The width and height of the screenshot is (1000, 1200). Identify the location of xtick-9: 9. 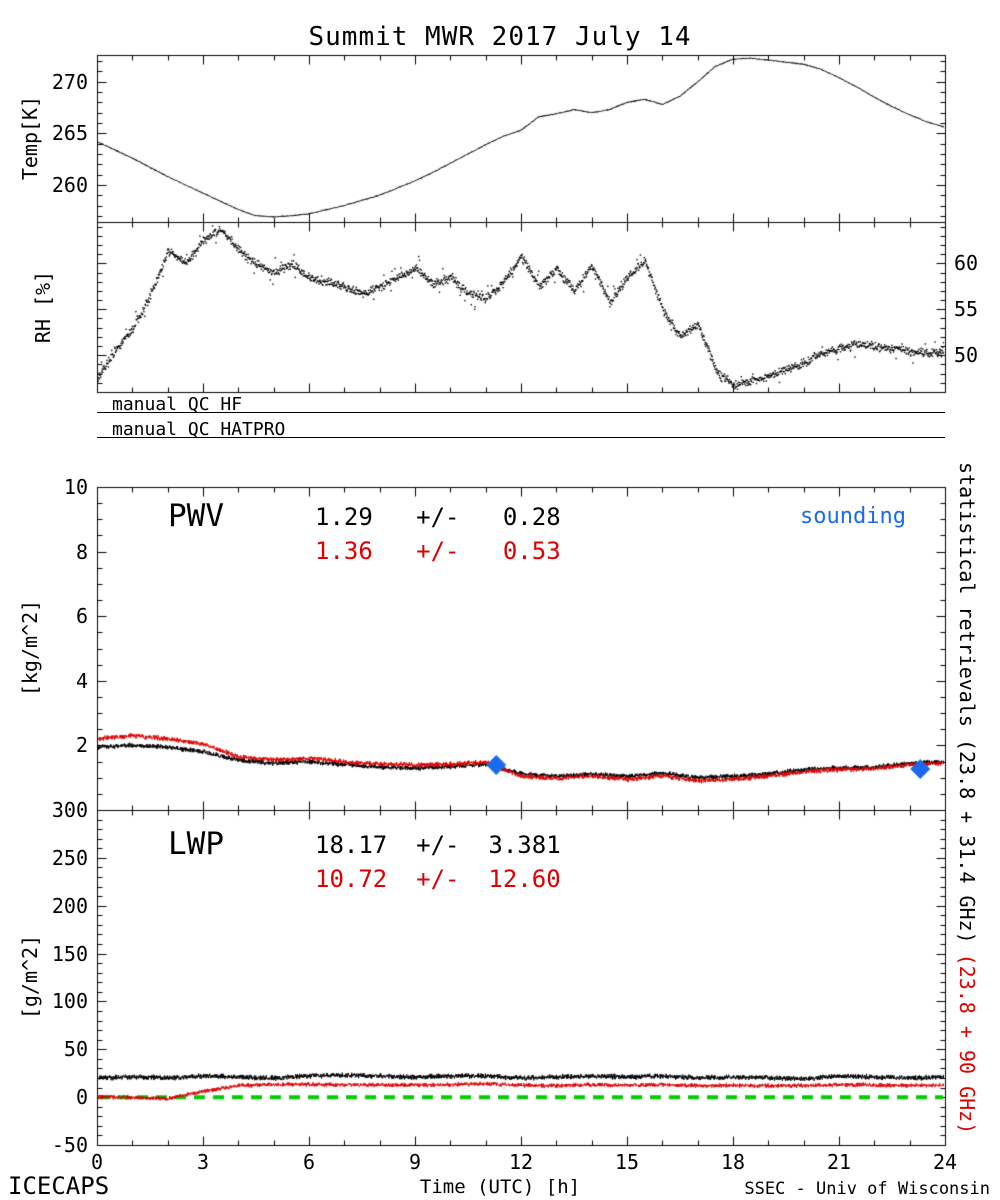
(415, 1162).